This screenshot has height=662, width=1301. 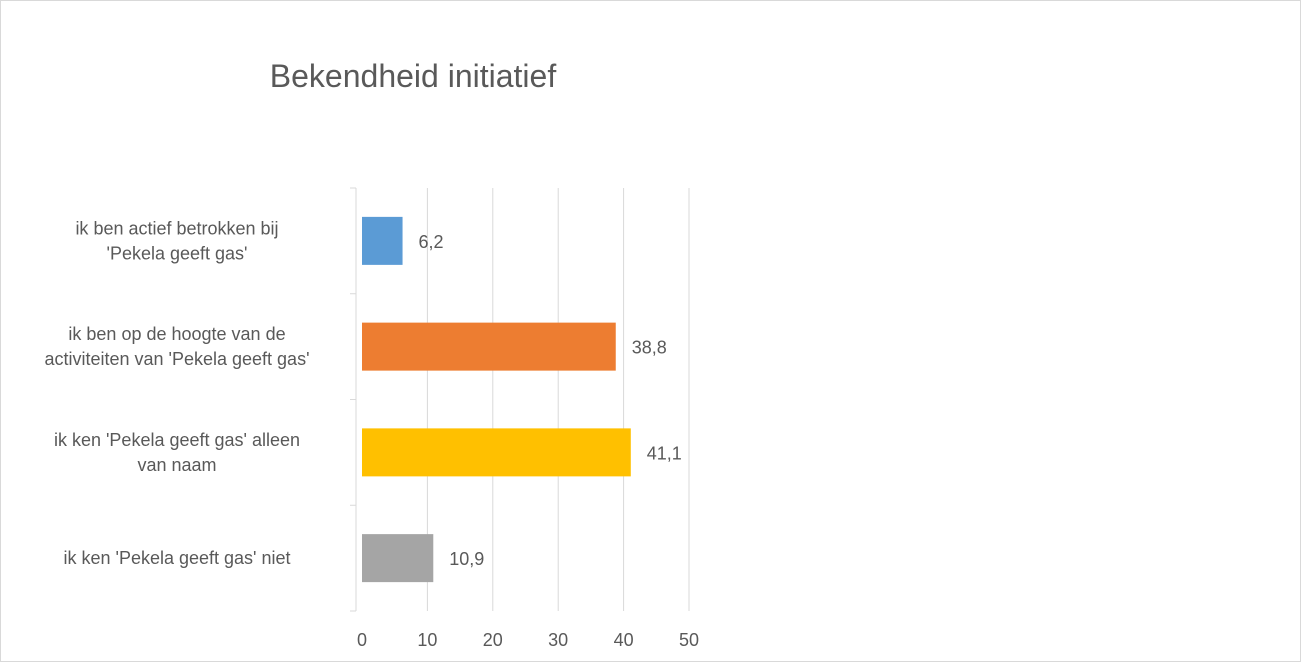 What do you see at coordinates (427, 640) in the screenshot?
I see `x-tick-label: 10` at bounding box center [427, 640].